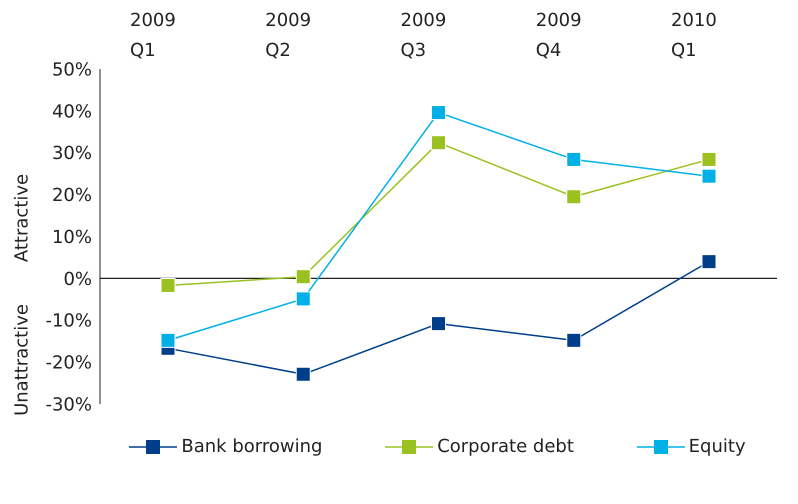  I want to click on y-tick-label: 10%, so click(72, 237).